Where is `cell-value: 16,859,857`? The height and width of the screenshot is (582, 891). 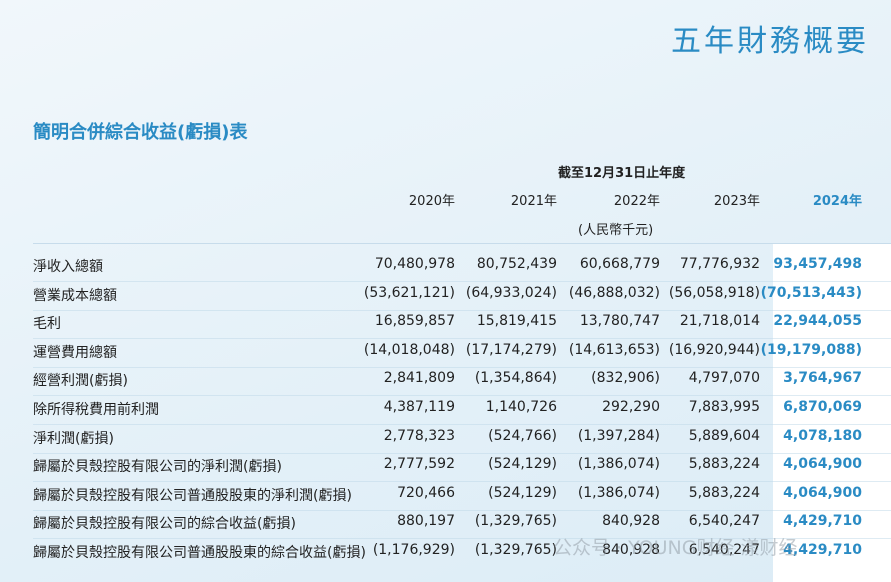 cell-value: 16,859,857 is located at coordinates (414, 321).